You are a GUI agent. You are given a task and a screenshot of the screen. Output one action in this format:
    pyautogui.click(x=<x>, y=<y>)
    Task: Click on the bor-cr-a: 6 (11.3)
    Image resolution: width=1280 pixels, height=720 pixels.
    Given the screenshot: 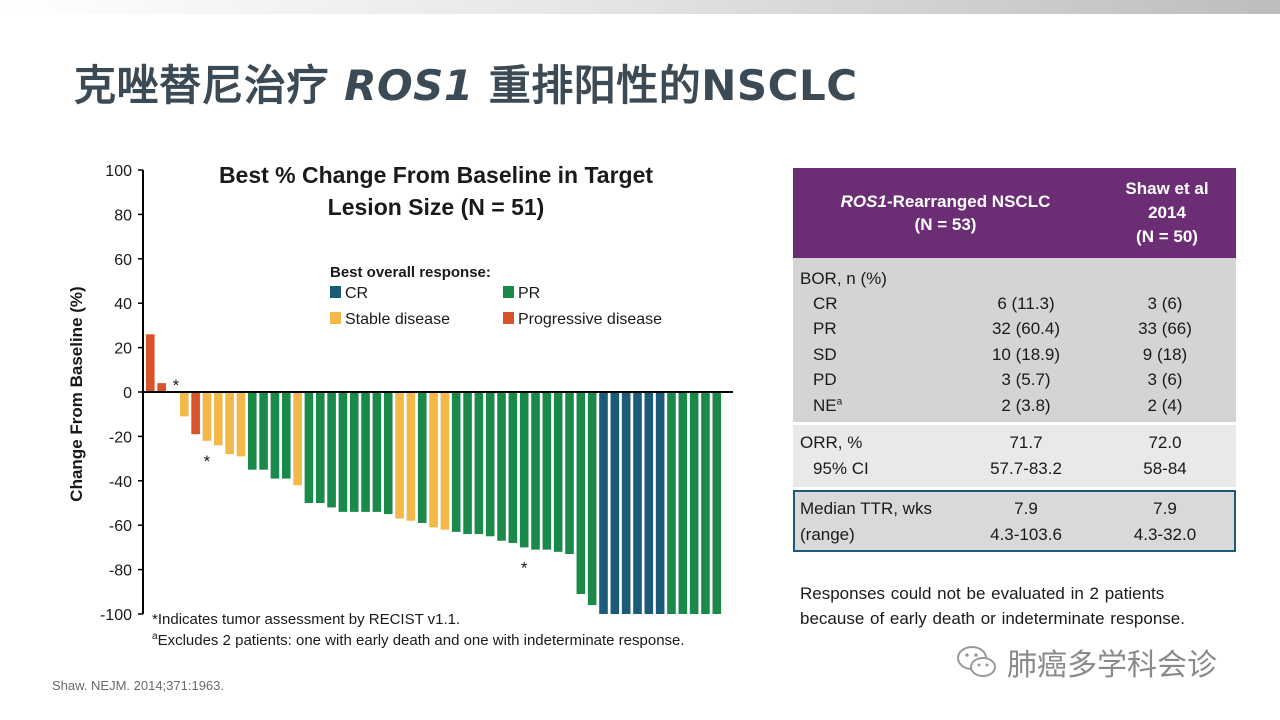 What is the action you would take?
    pyautogui.click(x=1026, y=303)
    